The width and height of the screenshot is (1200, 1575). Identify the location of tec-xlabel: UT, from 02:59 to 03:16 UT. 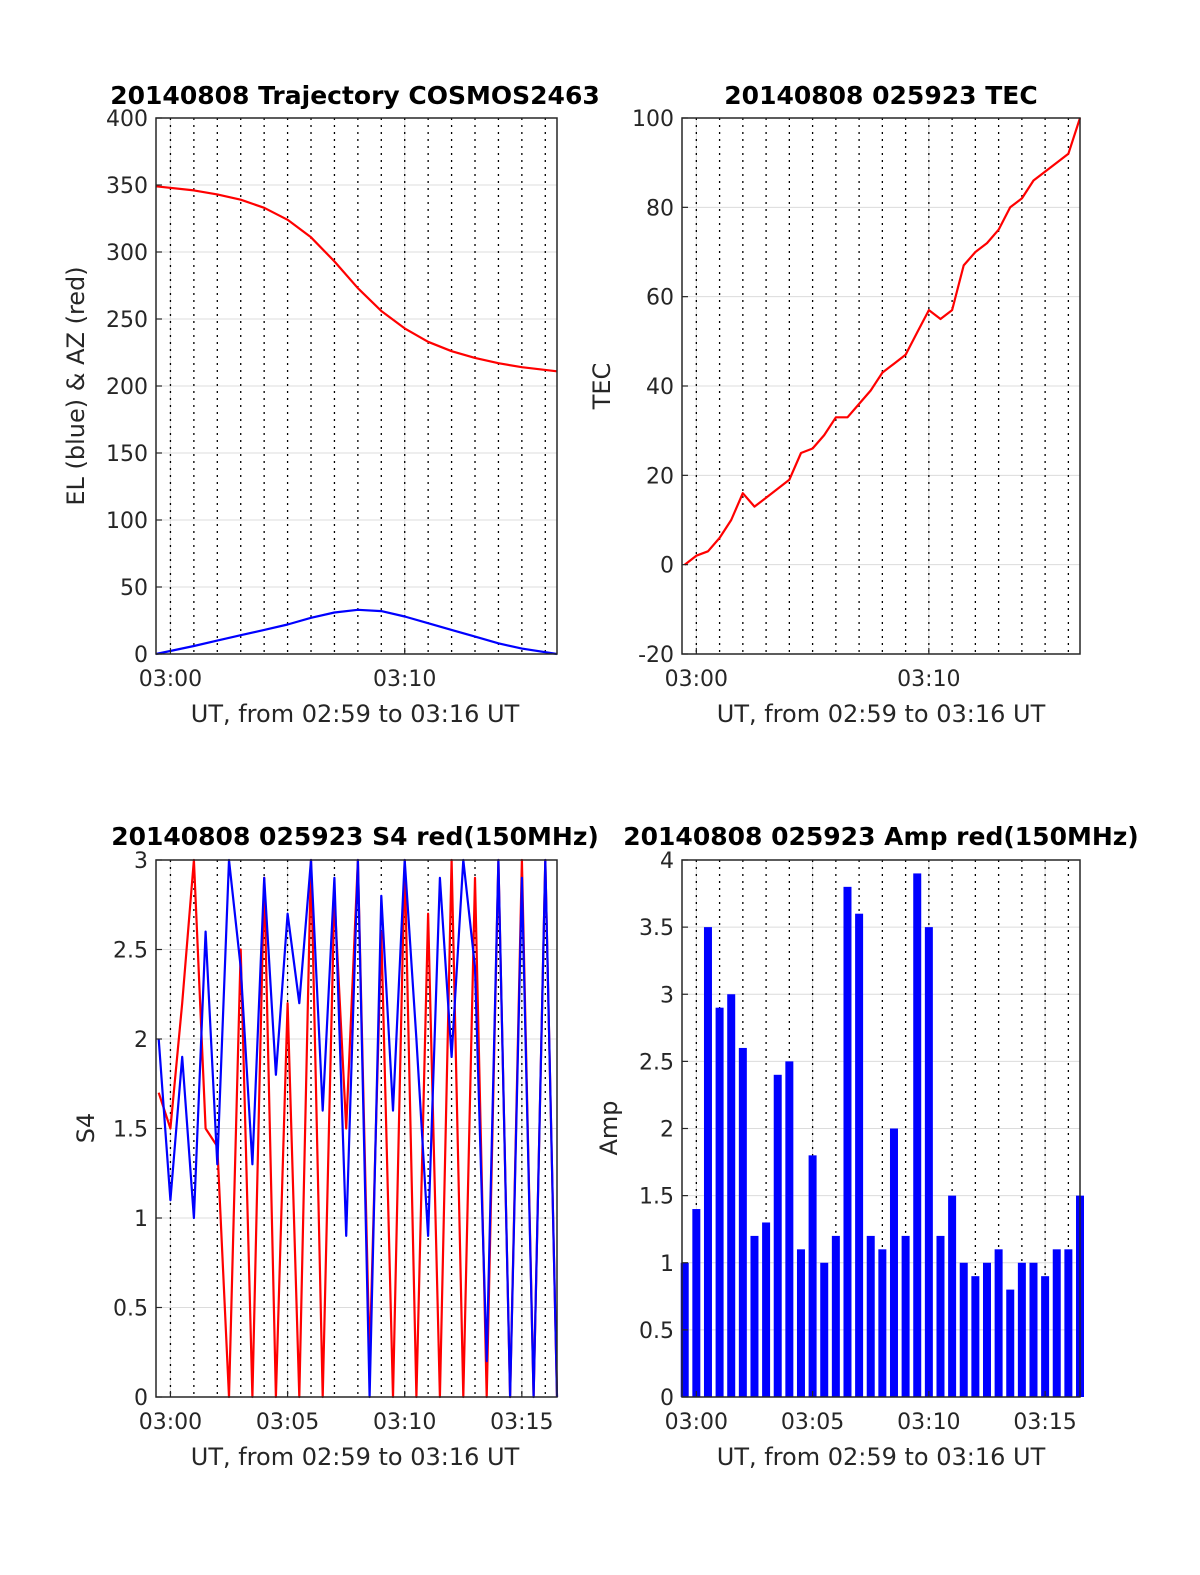
(881, 714).